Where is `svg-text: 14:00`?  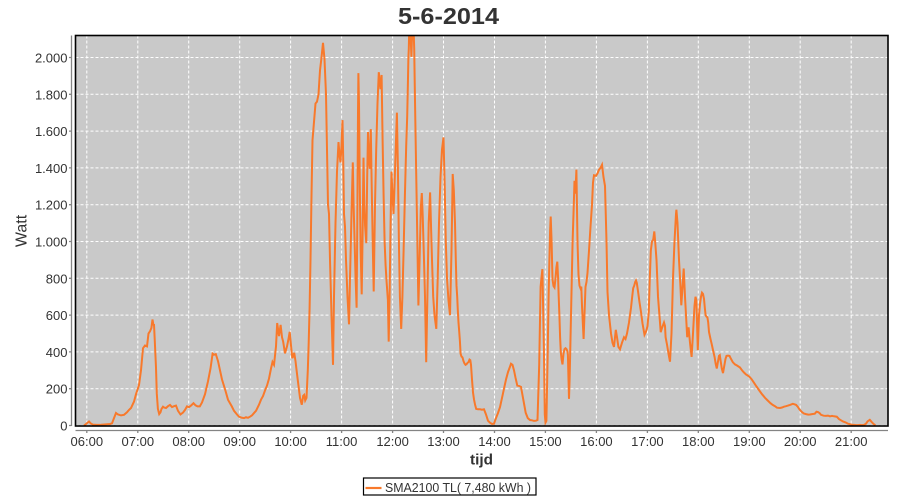 svg-text: 14:00 is located at coordinates (494, 441).